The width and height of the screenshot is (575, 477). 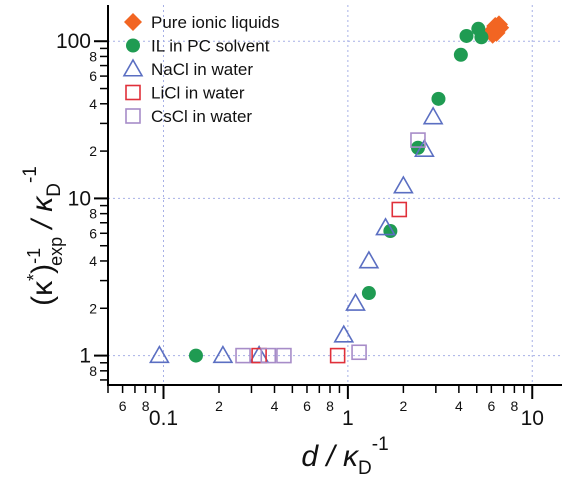 I want to click on x-minor-label-7: 4, so click(x=459, y=406).